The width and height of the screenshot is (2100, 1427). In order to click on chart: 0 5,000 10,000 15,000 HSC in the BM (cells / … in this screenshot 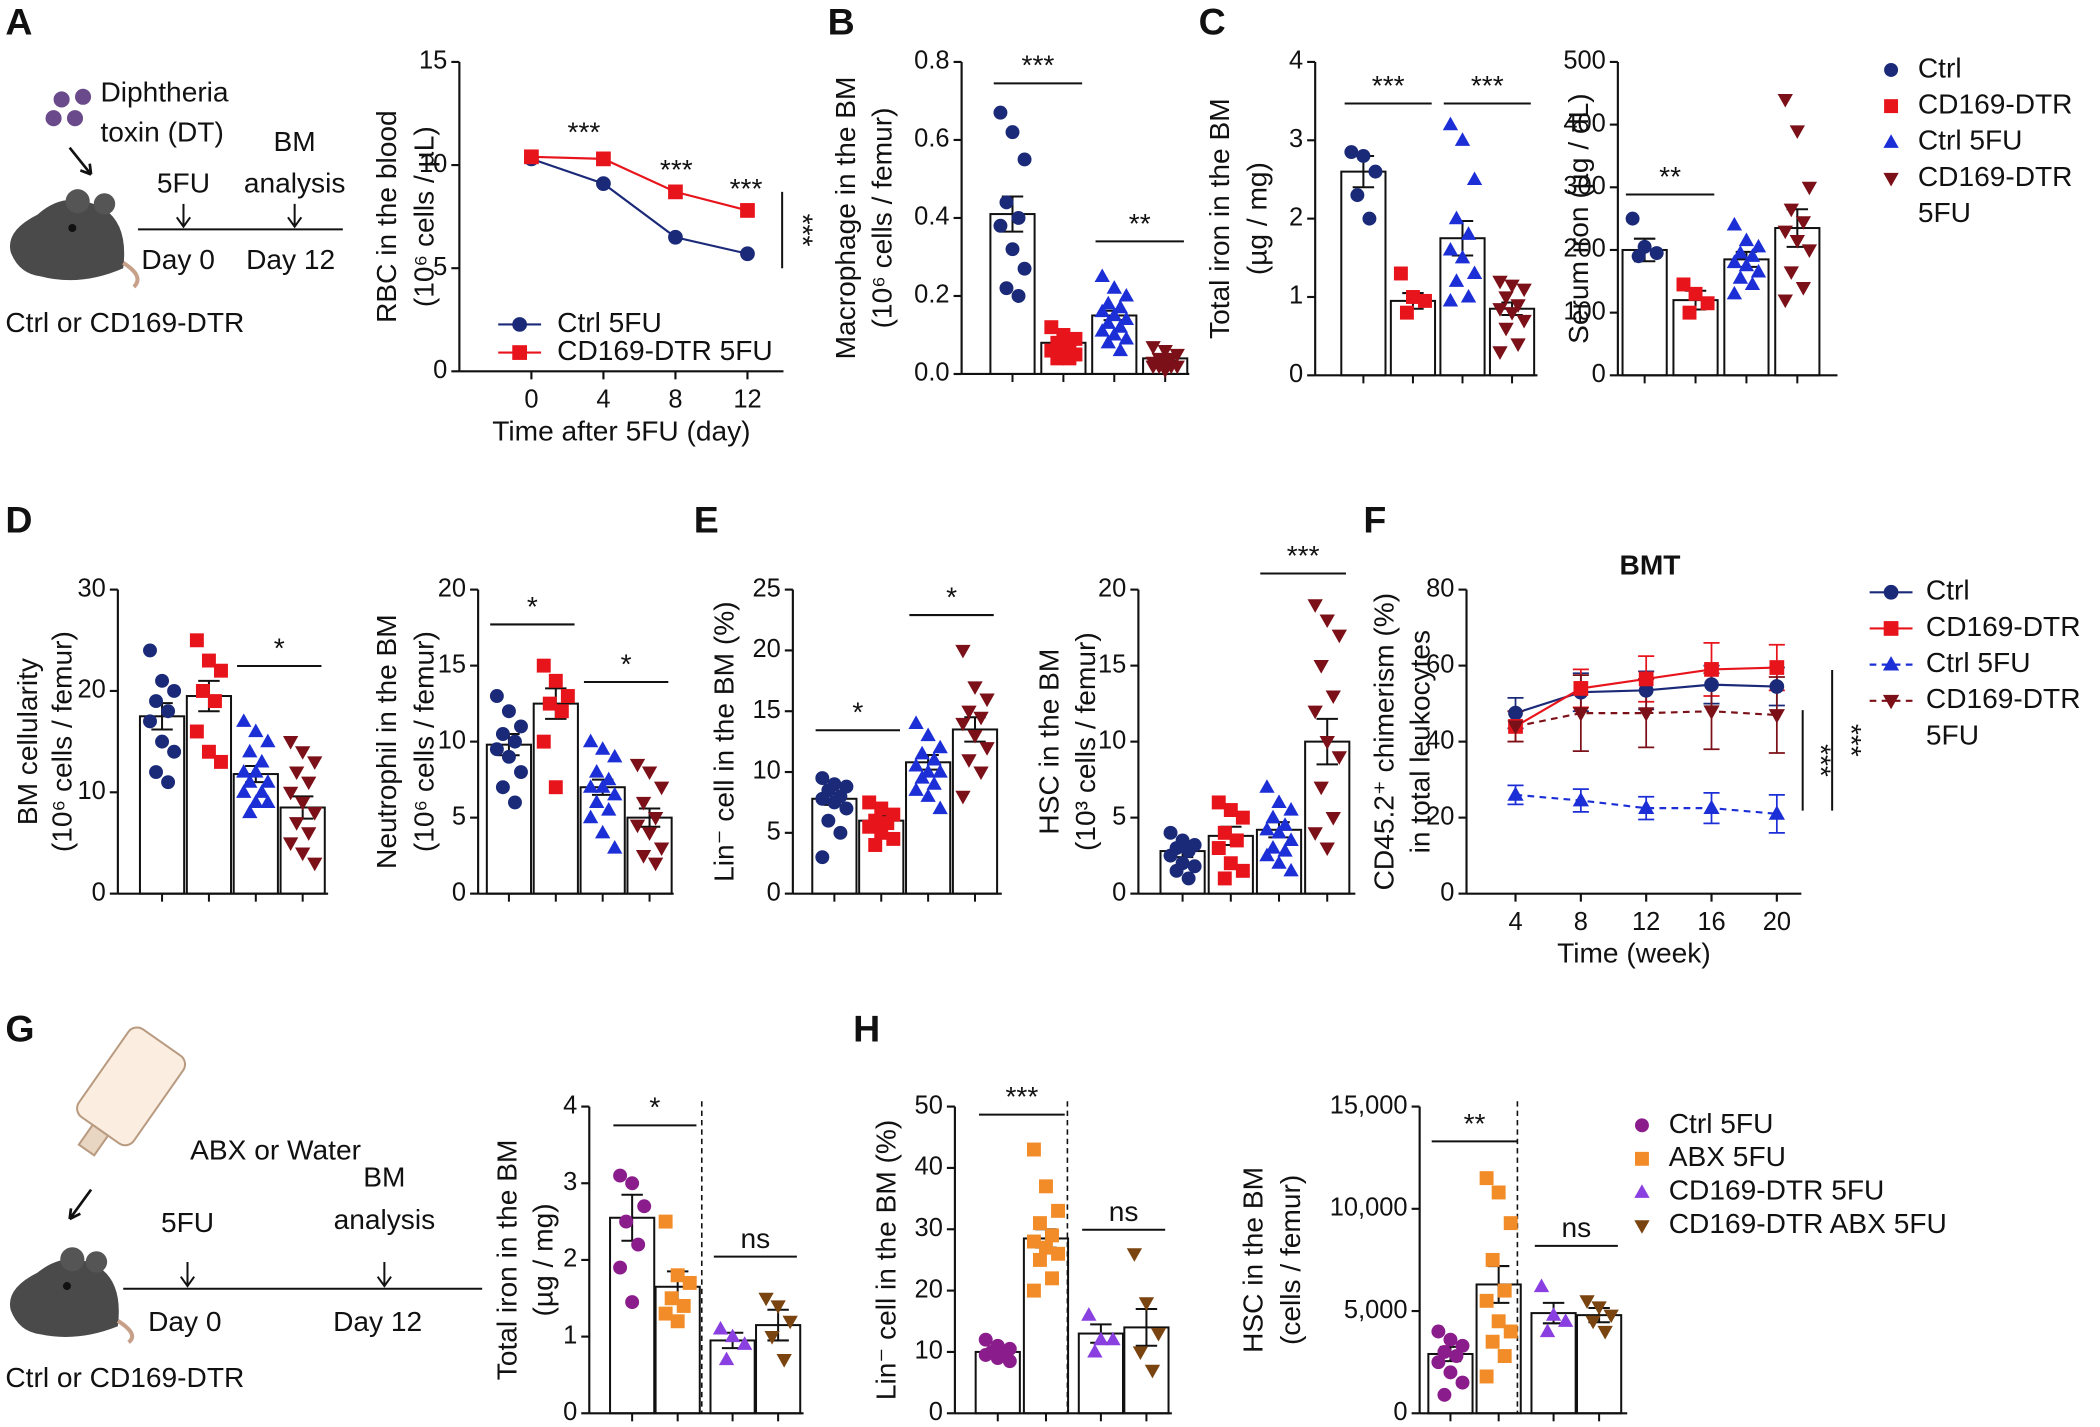, I will do `click(1432, 1258)`.